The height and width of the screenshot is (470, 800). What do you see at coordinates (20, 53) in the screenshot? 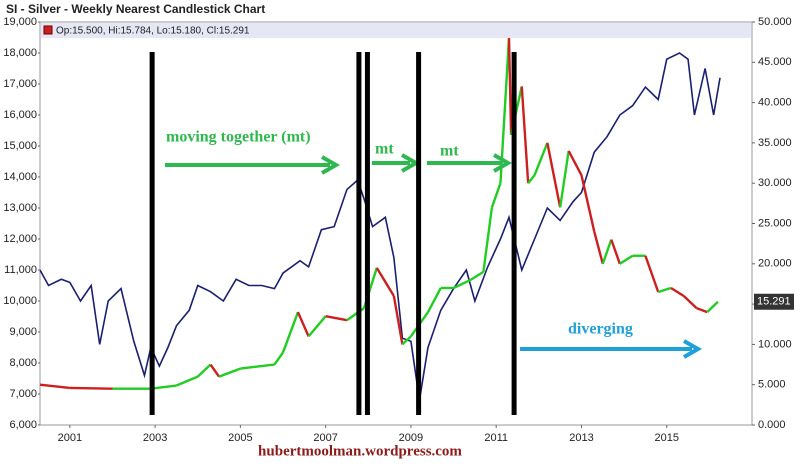
I see `y-tick-label: 18,000` at bounding box center [20, 53].